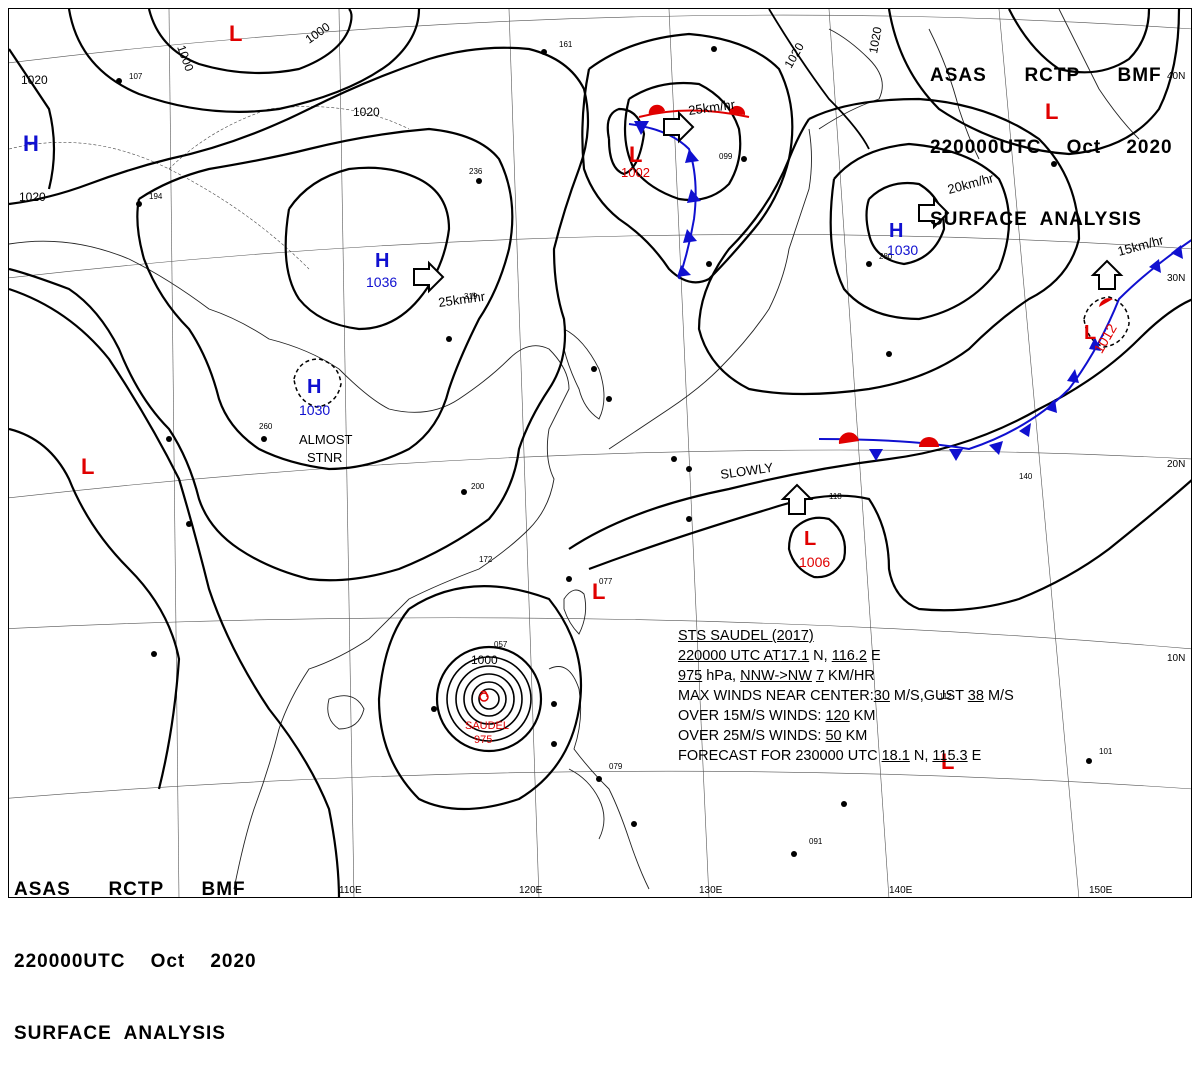 This screenshot has height=1070, width=1200. What do you see at coordinates (486, 559) in the screenshot?
I see `svg-text: 172` at bounding box center [486, 559].